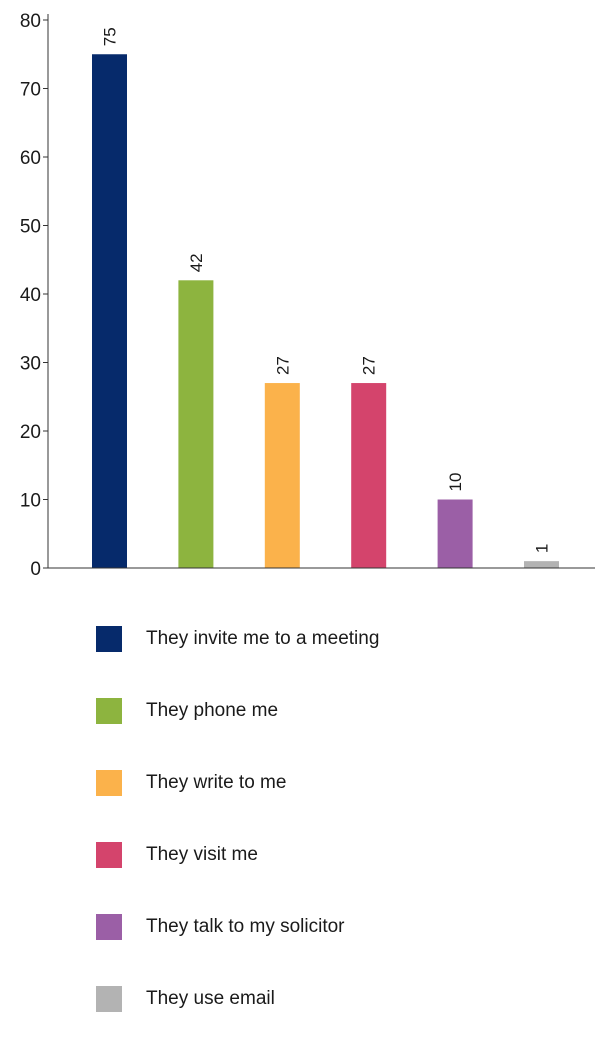  What do you see at coordinates (30, 158) in the screenshot?
I see `y-tick-label: 60` at bounding box center [30, 158].